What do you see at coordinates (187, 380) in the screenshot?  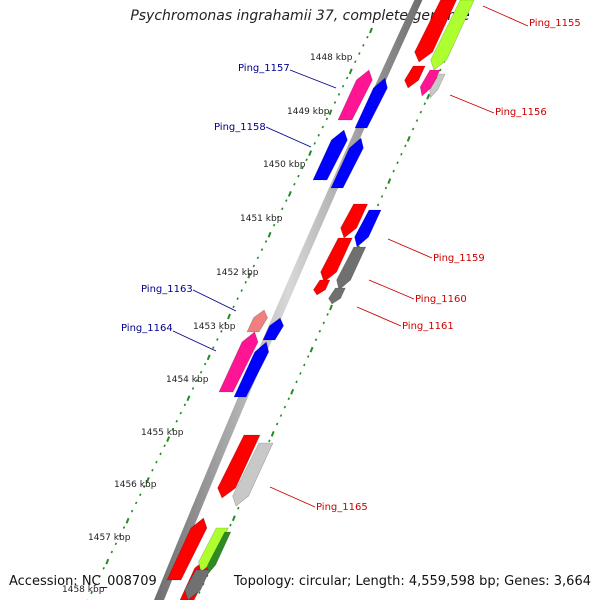 I see `kbp-tick-label: 1454 kbp` at bounding box center [187, 380].